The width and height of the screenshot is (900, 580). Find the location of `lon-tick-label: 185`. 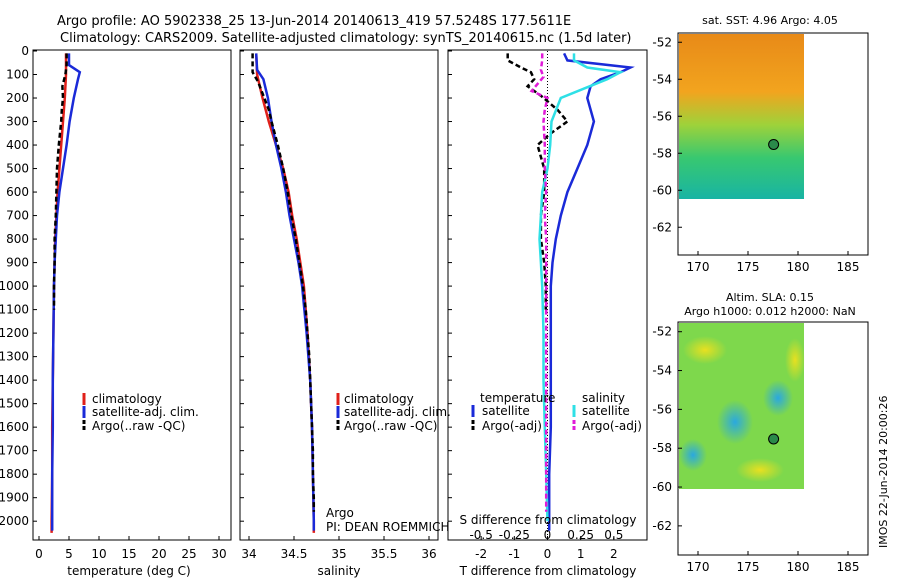

lon-tick-label: 185 is located at coordinates (848, 567).